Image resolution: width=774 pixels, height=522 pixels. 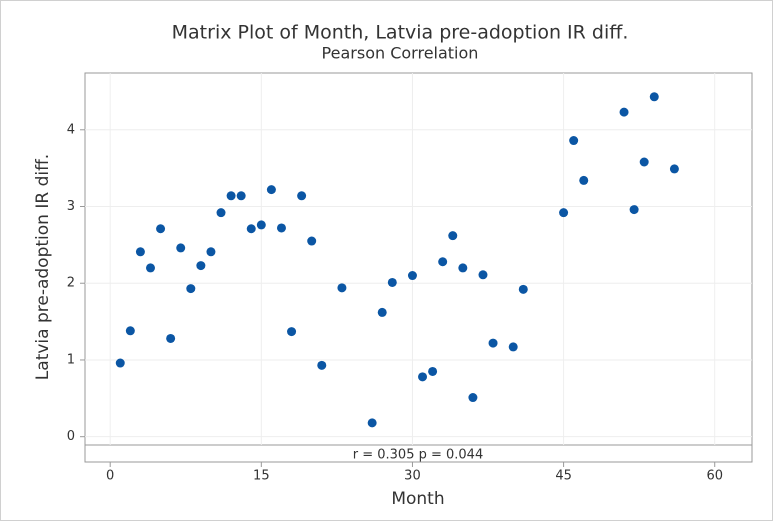 I want to click on y-tick-label: 3, so click(x=71, y=206).